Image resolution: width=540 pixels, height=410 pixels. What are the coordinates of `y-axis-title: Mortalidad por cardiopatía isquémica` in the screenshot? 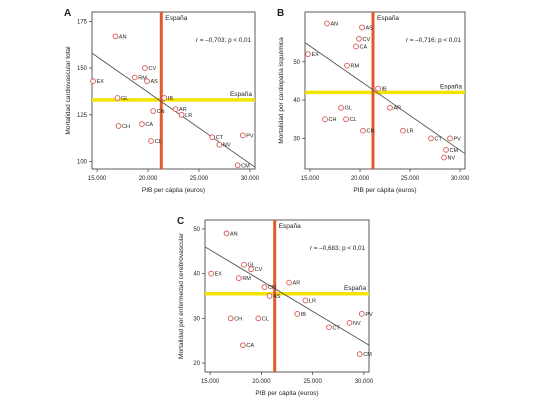 It's located at (281, 90).